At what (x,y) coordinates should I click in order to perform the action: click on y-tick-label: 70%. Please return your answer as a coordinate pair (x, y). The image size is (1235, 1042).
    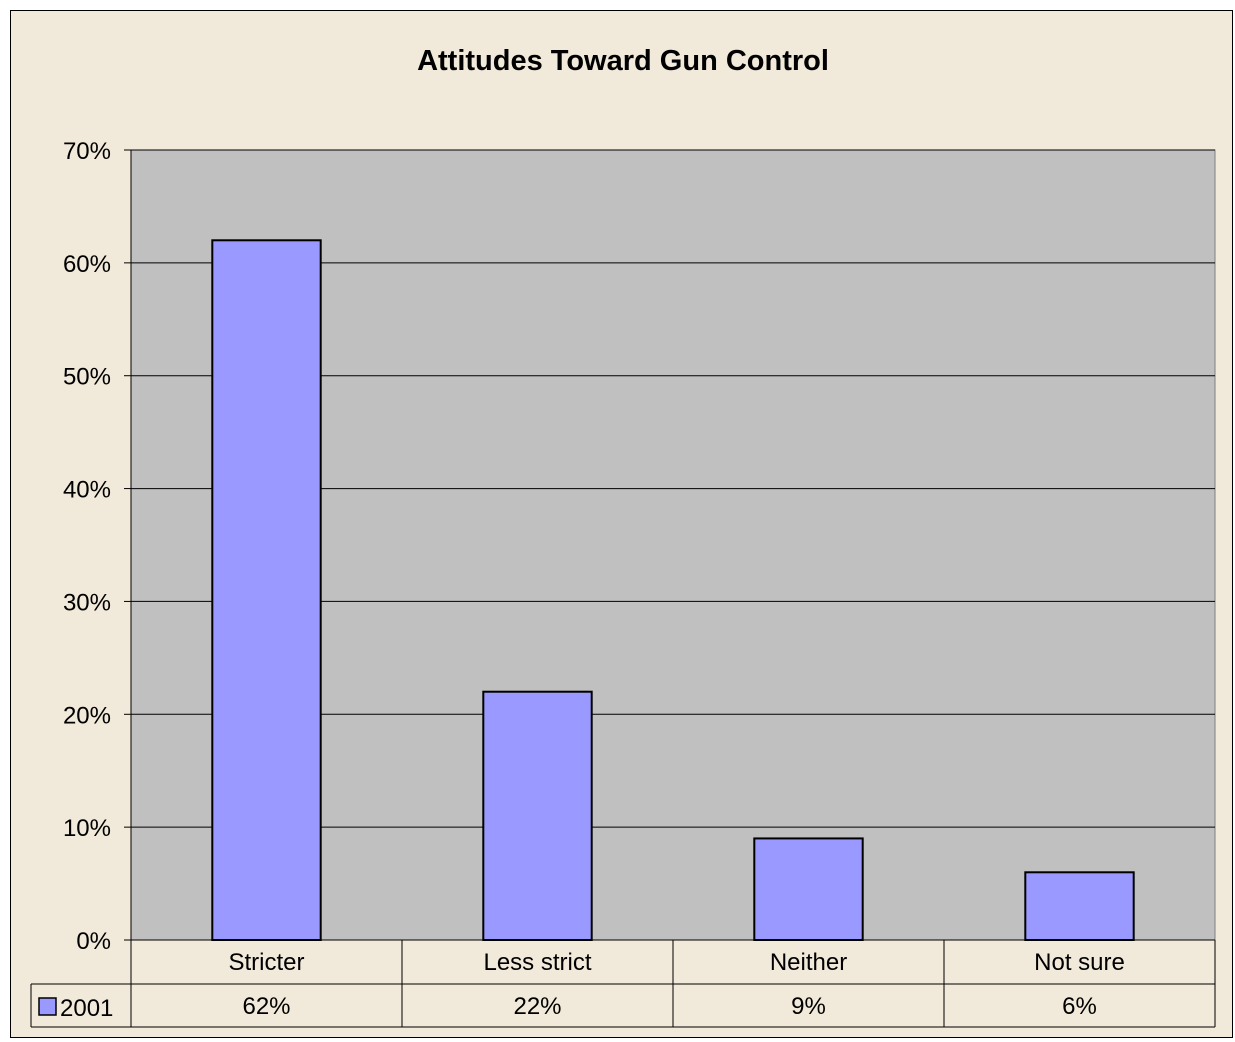
    Looking at the image, I should click on (87, 151).